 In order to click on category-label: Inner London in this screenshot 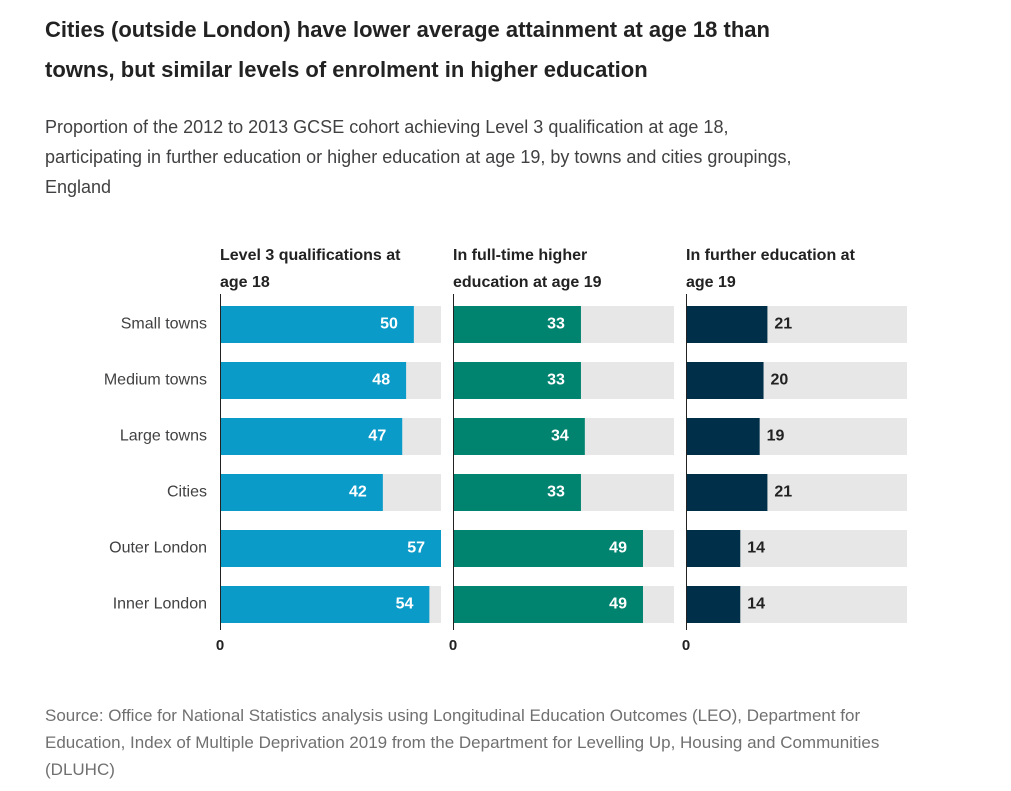, I will do `click(160, 604)`.